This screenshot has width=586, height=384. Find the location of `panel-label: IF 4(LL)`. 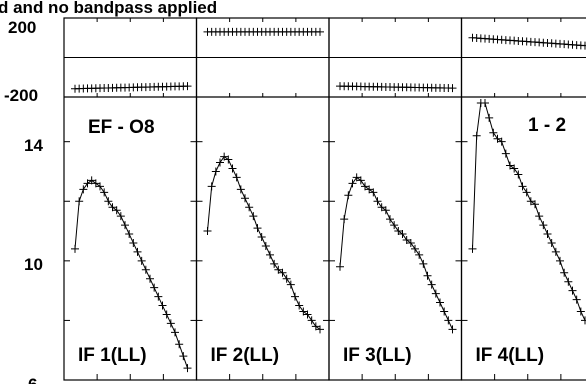

panel-label: IF 4(LL) is located at coordinates (510, 355).